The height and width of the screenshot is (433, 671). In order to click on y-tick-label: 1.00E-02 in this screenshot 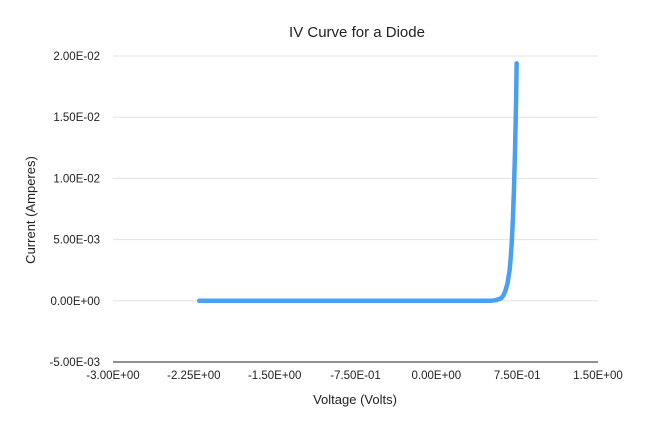, I will do `click(76, 179)`.